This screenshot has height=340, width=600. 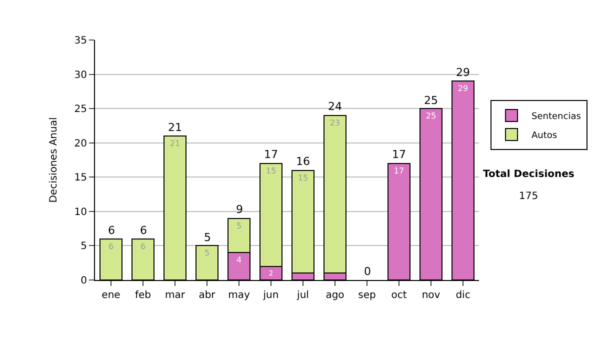 What do you see at coordinates (207, 237) in the screenshot?
I see `total-label: 5` at bounding box center [207, 237].